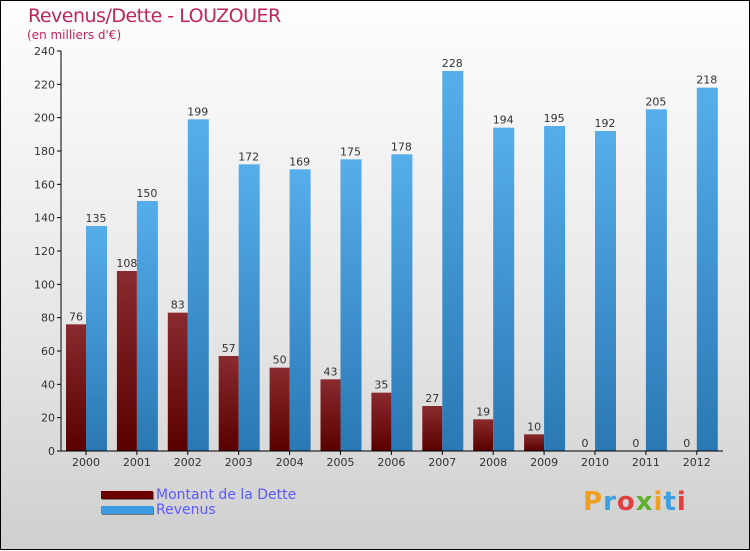 Image resolution: width=750 pixels, height=551 pixels. I want to click on x-tick-label: 2012, so click(697, 462).